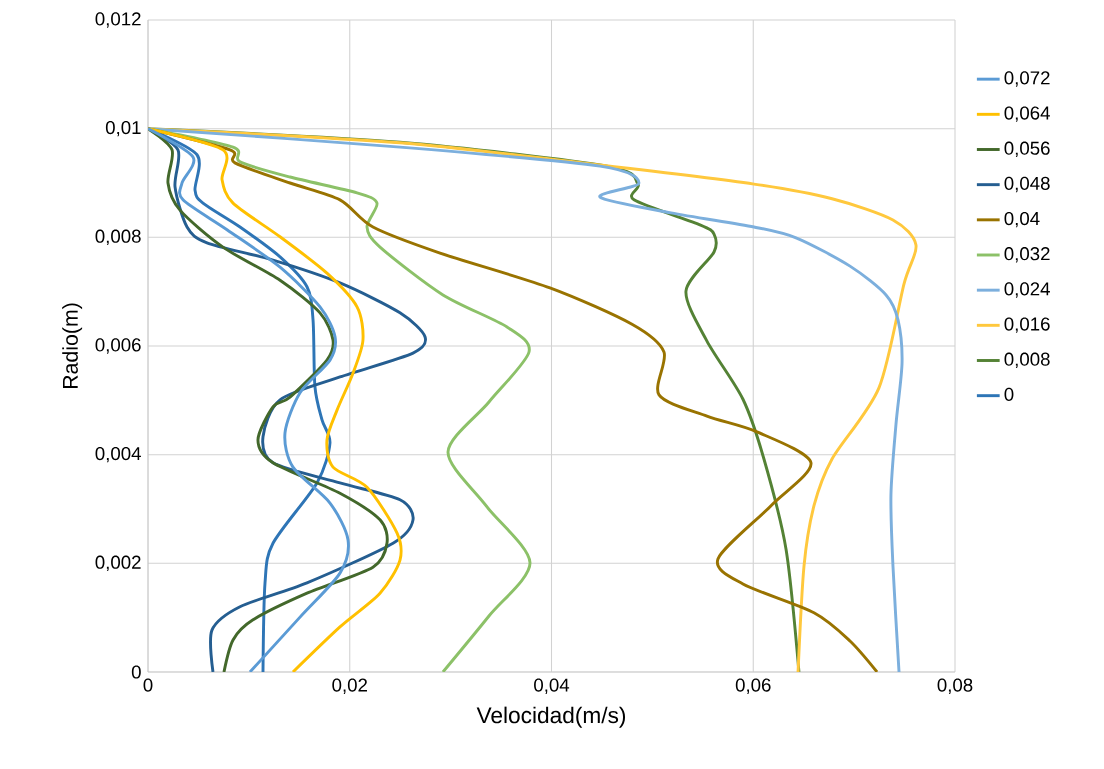 This screenshot has height=769, width=1104. I want to click on y-axis-title: Radio(m), so click(72, 346).